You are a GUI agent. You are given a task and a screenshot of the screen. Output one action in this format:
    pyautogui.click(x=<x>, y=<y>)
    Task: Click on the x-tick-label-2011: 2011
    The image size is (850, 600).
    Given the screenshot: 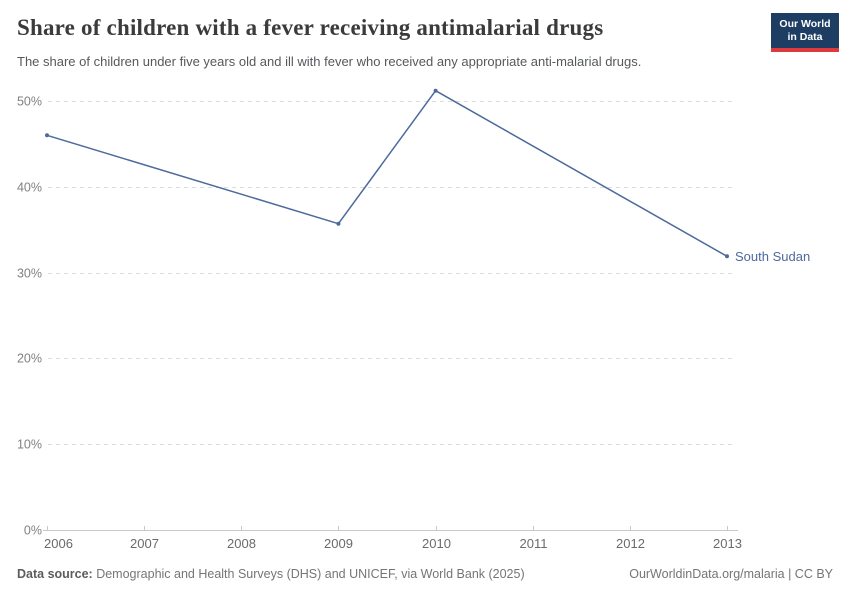 What is the action you would take?
    pyautogui.click(x=534, y=543)
    